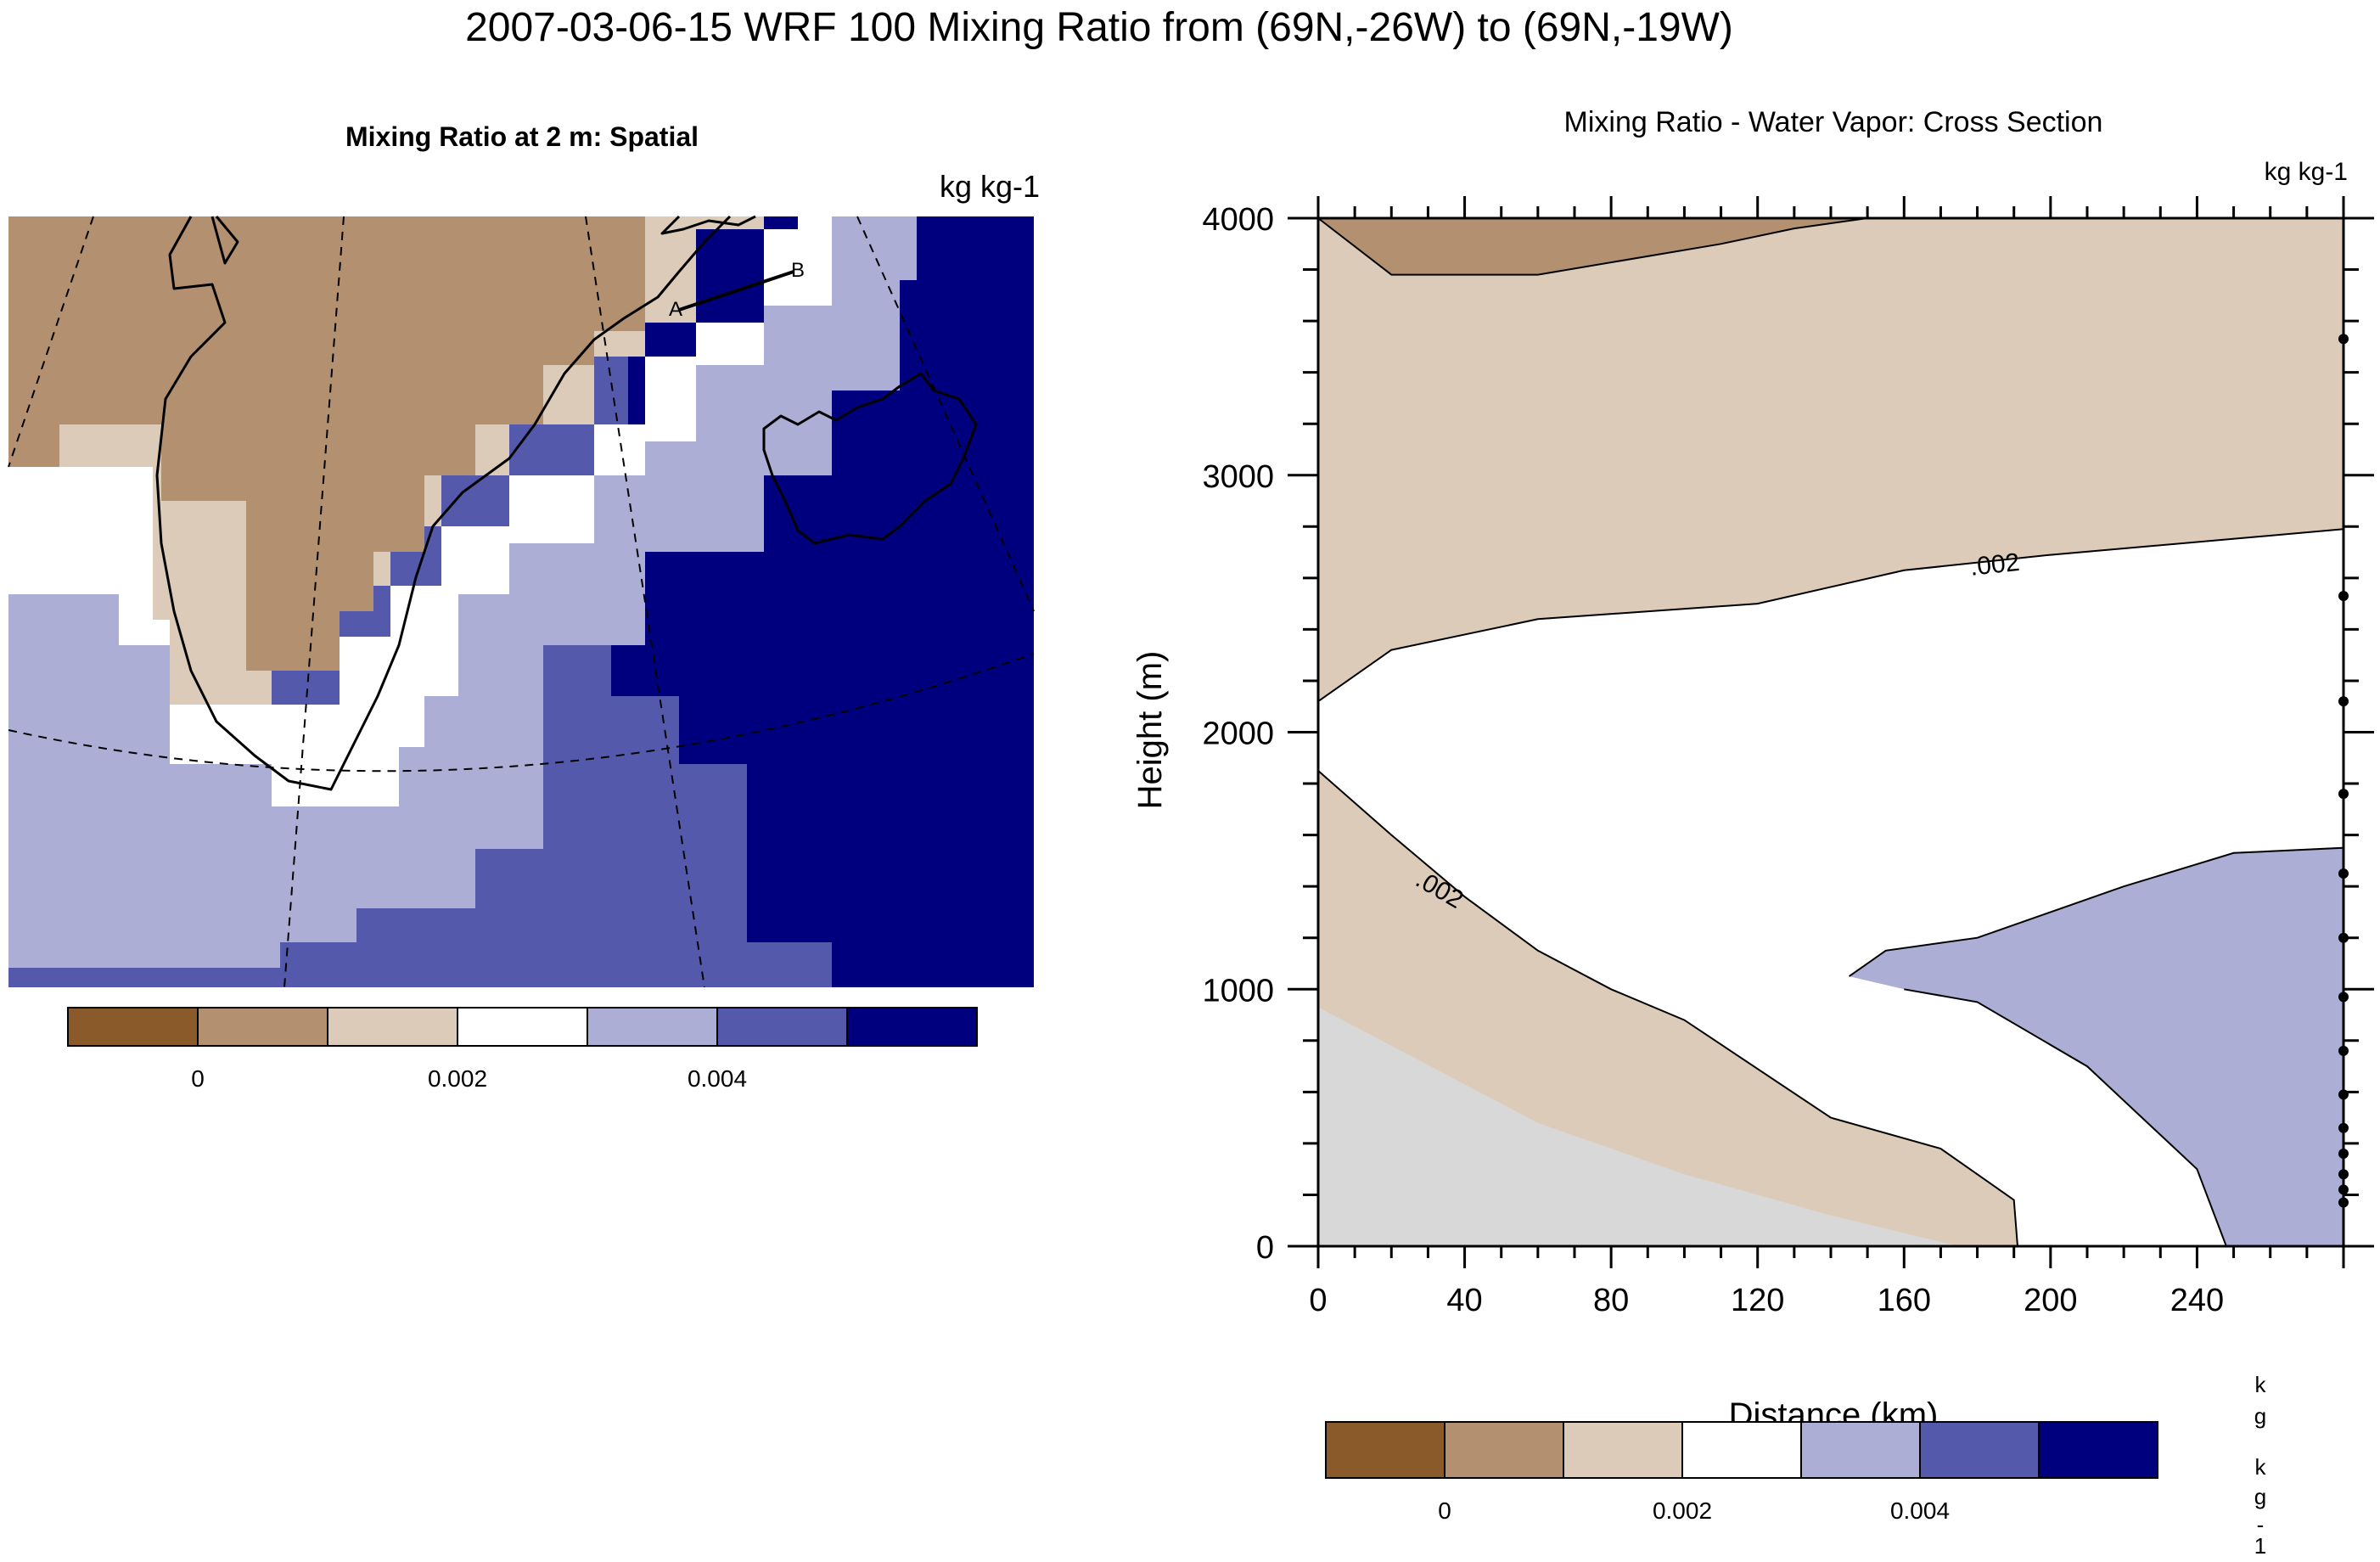 The image size is (2380, 1562). What do you see at coordinates (708, 225) in the screenshot?
I see `coastline-segment` at bounding box center [708, 225].